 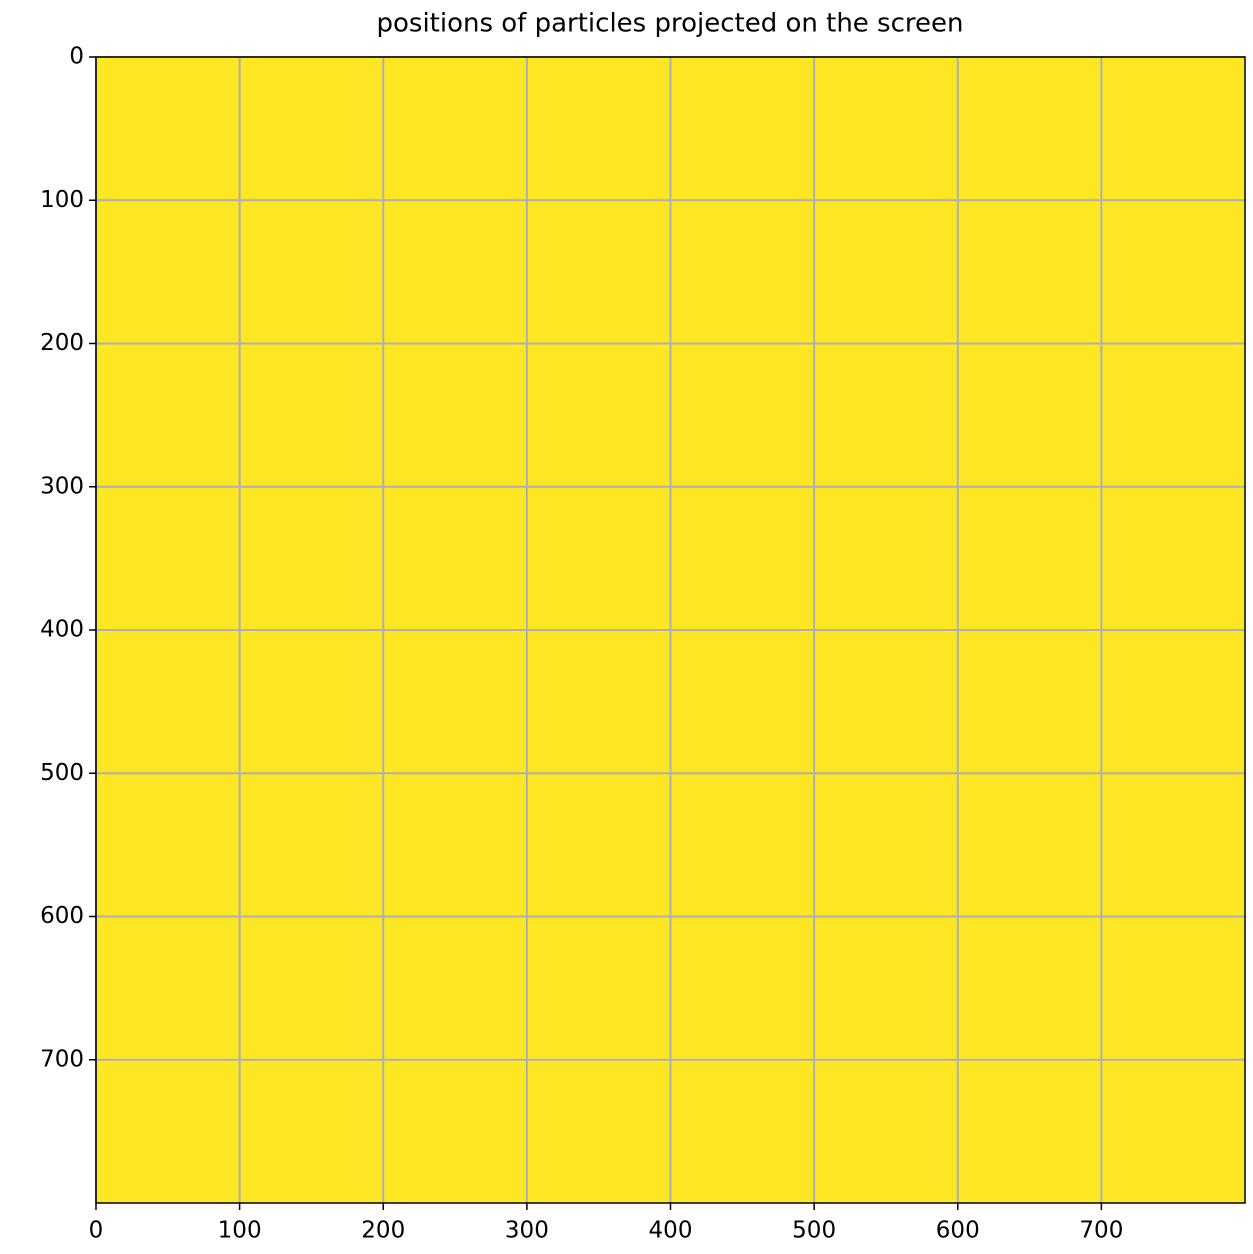 What do you see at coordinates (62, 916) in the screenshot?
I see `y-tick-label: 600` at bounding box center [62, 916].